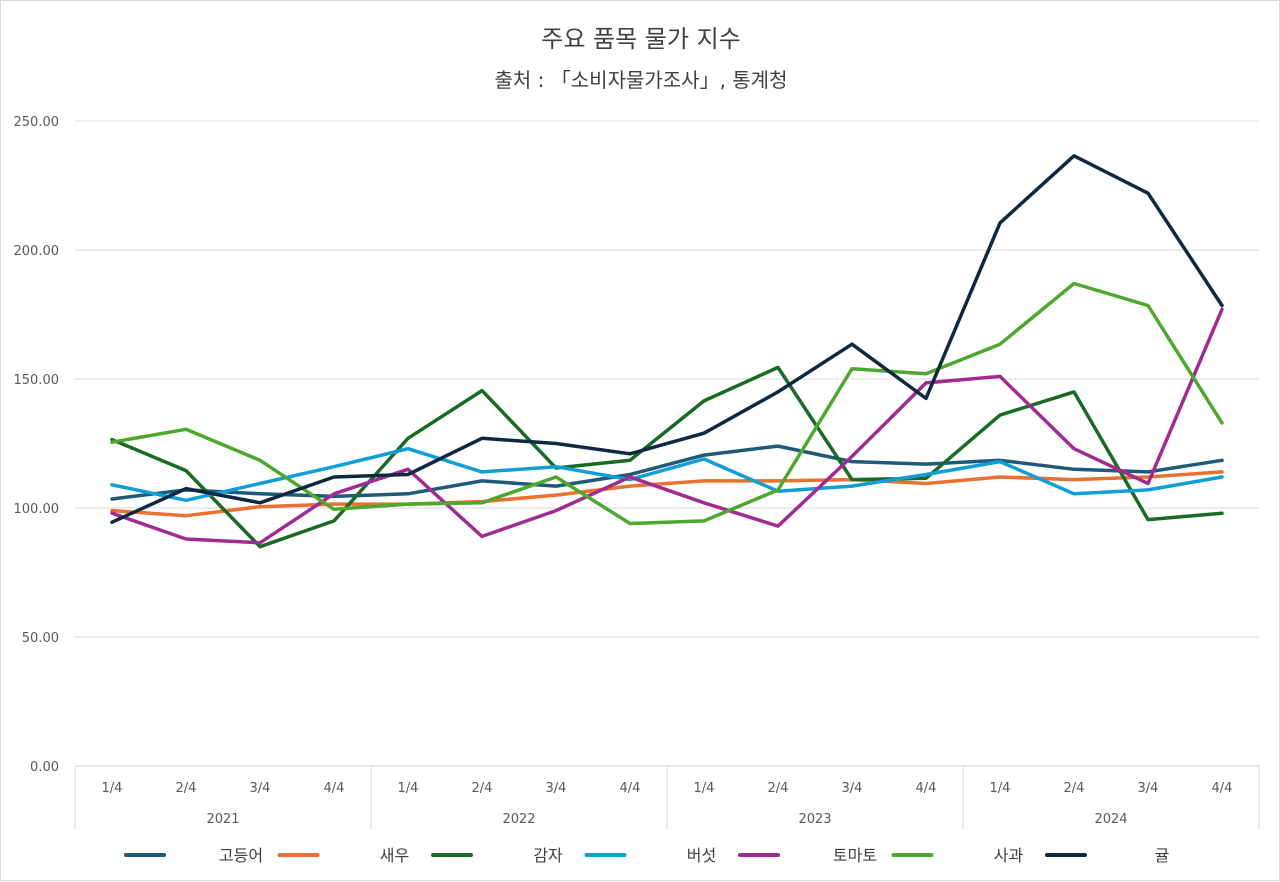  I want to click on y-tick-label: 50.00, so click(40, 638).